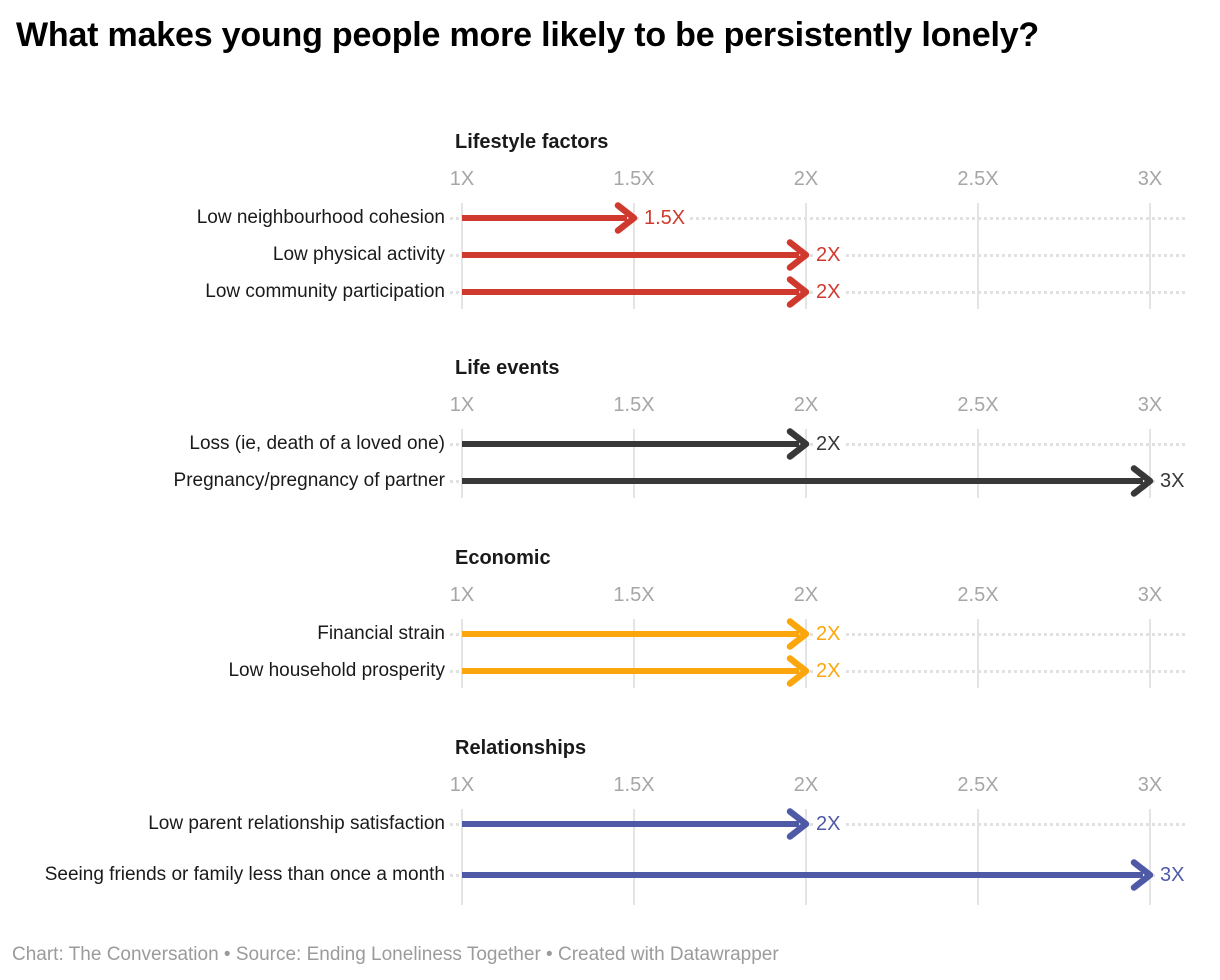 The height and width of the screenshot is (980, 1220). What do you see at coordinates (532, 142) in the screenshot?
I see `group-header: Lifestyle factors` at bounding box center [532, 142].